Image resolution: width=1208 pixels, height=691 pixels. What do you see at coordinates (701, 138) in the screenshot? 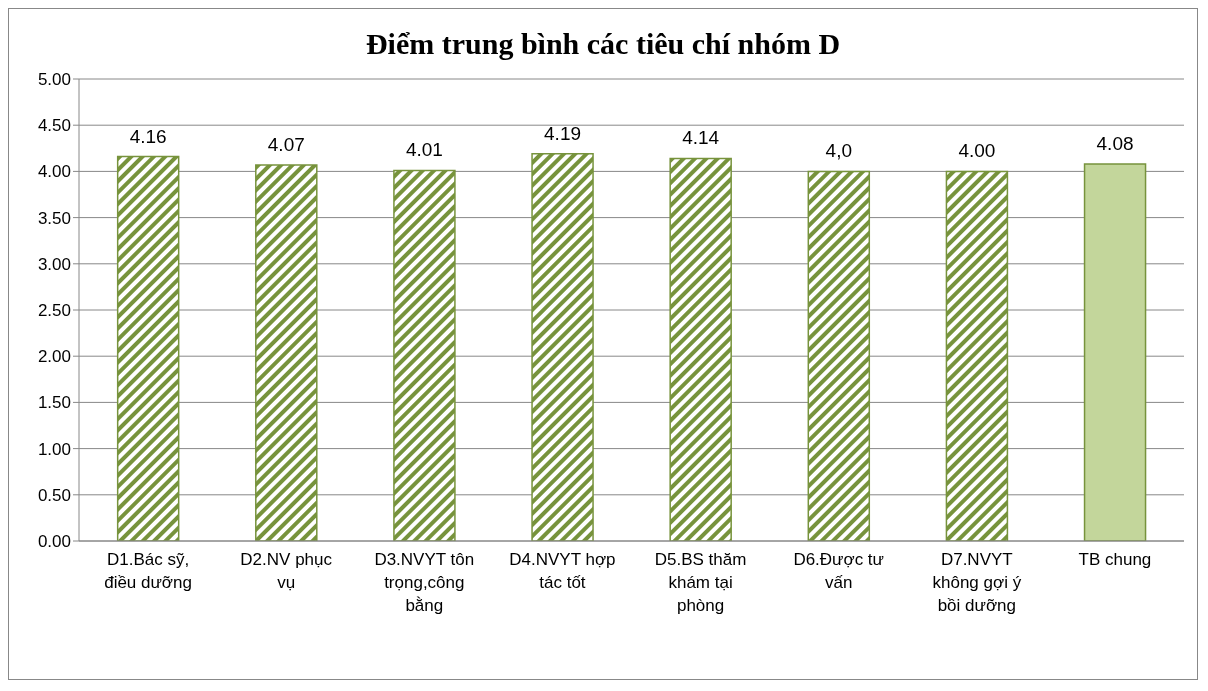
I see `data-label: 4.14` at bounding box center [701, 138].